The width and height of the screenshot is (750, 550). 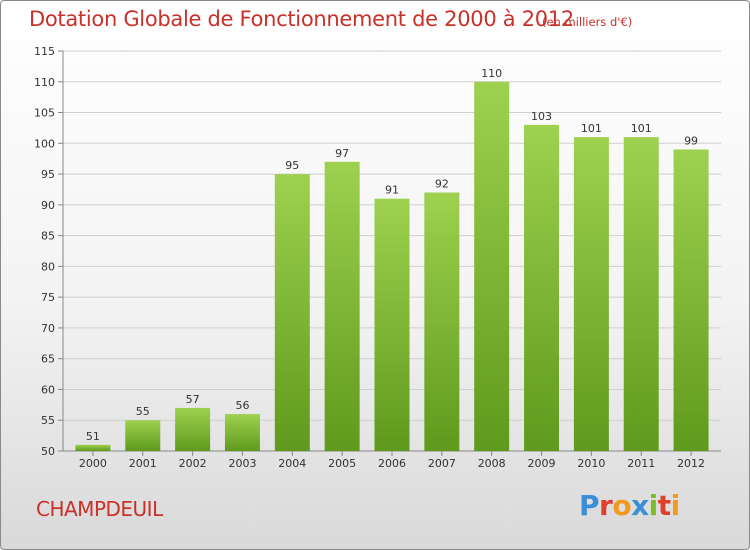 What do you see at coordinates (442, 322) in the screenshot?
I see `bar-2007` at bounding box center [442, 322].